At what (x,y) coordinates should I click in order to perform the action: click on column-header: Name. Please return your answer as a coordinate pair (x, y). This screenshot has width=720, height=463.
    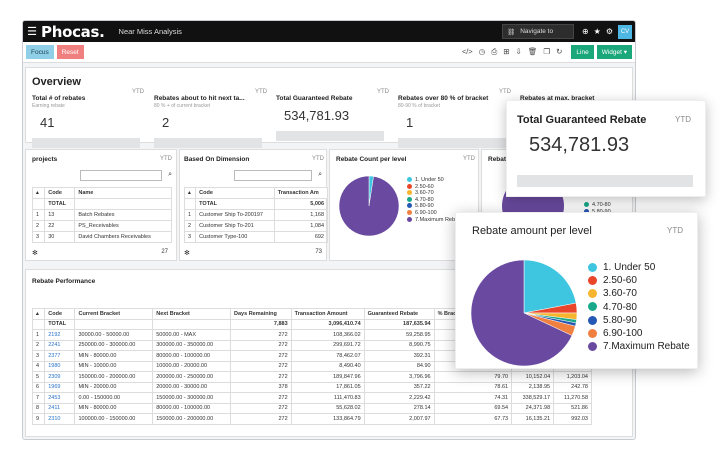
    Looking at the image, I should click on (123, 193).